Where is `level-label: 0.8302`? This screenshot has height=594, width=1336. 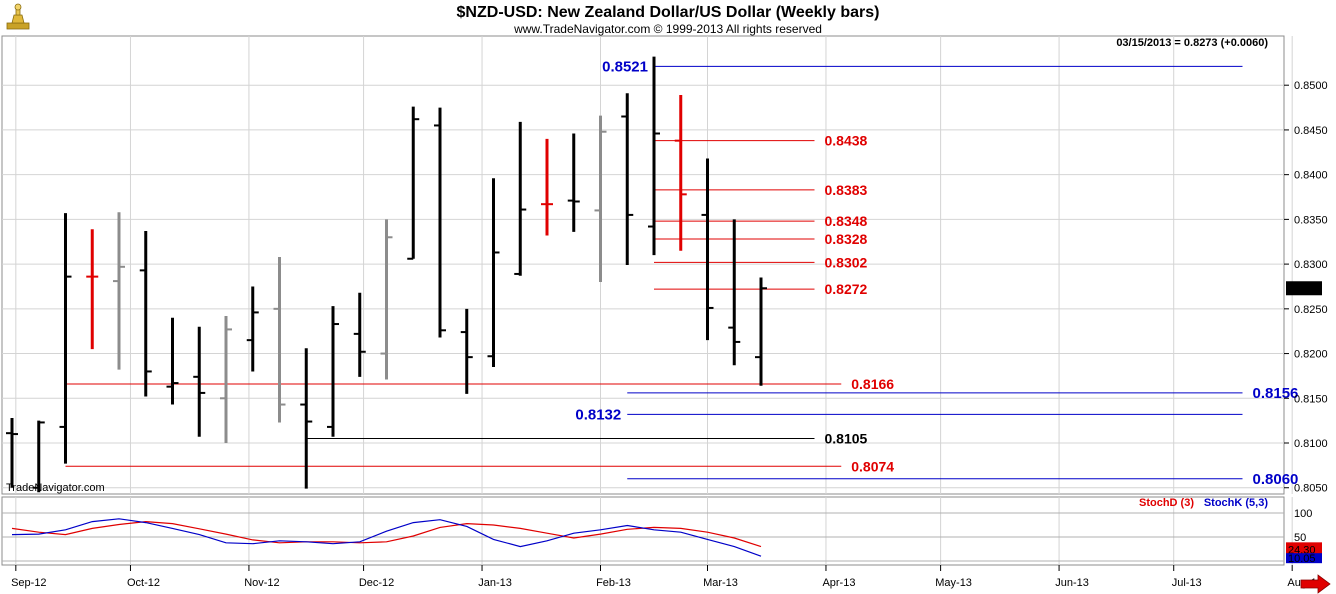
level-label: 0.8302 is located at coordinates (846, 262).